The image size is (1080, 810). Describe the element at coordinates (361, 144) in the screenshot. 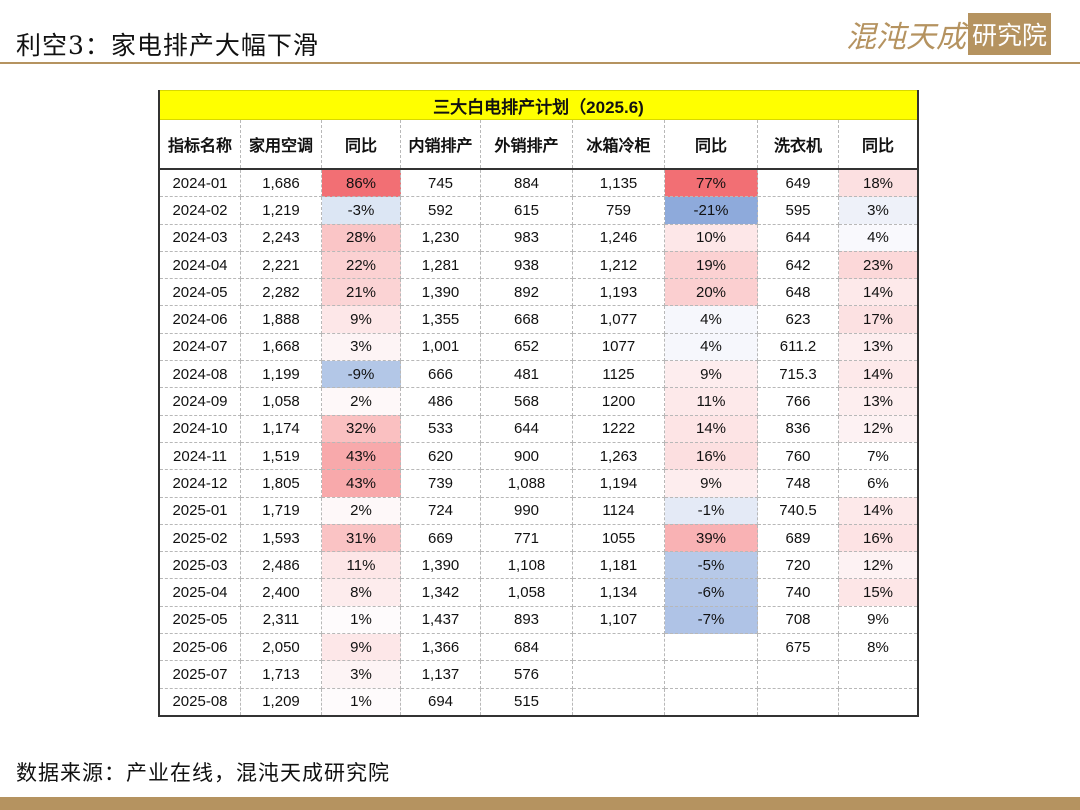

I see `column-header: 同比` at that location.